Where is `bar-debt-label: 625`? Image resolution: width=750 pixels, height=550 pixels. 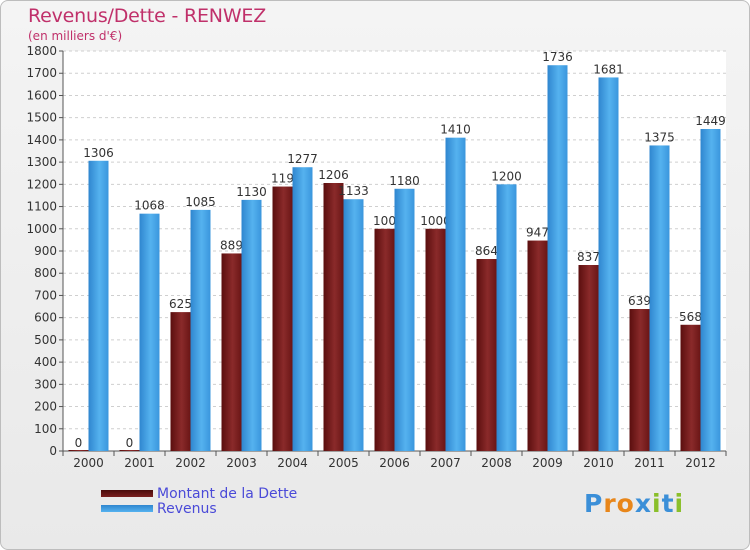
bar-debt-label: 625 is located at coordinates (180, 304).